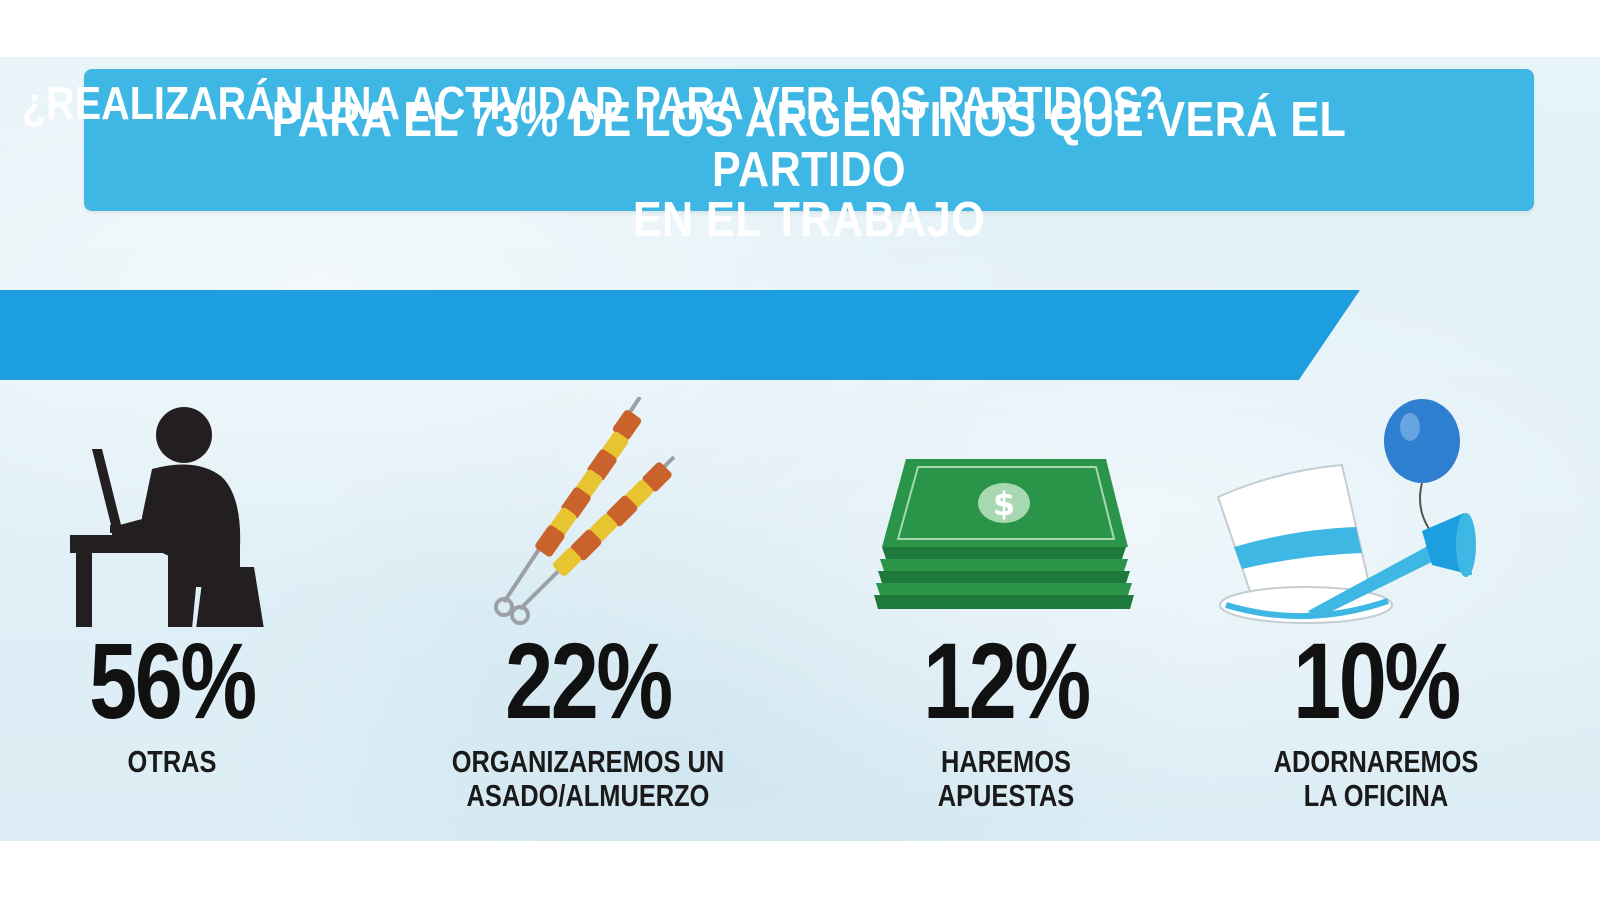 This screenshot has width=1600, height=900. What do you see at coordinates (1004, 534) in the screenshot?
I see `money-stack-icon: $` at bounding box center [1004, 534].